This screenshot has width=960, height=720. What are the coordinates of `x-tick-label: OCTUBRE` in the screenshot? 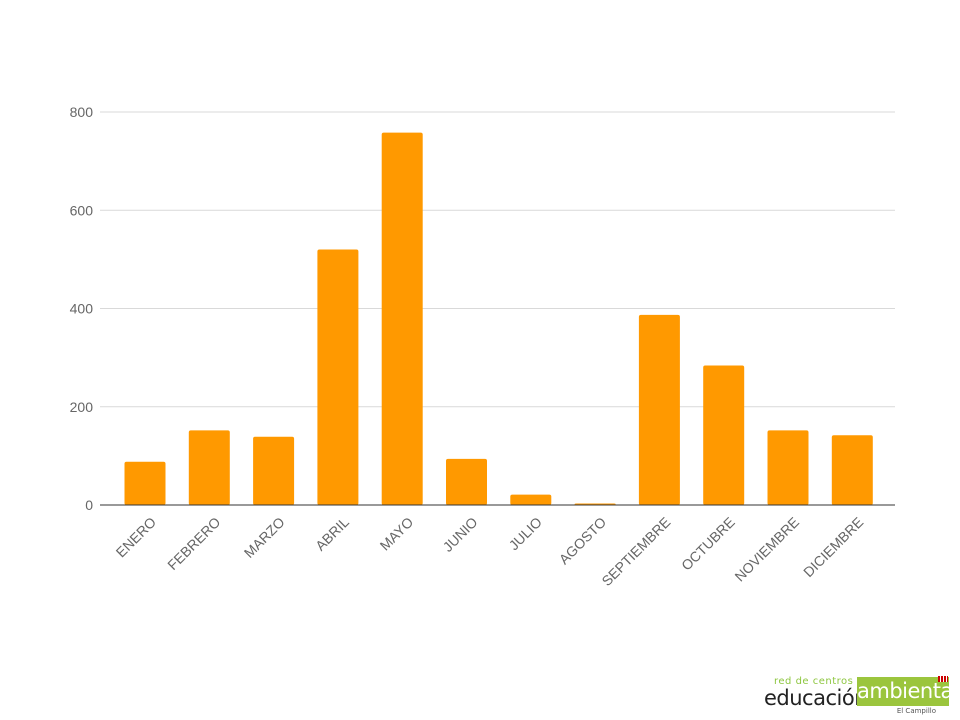 It's located at (708, 544).